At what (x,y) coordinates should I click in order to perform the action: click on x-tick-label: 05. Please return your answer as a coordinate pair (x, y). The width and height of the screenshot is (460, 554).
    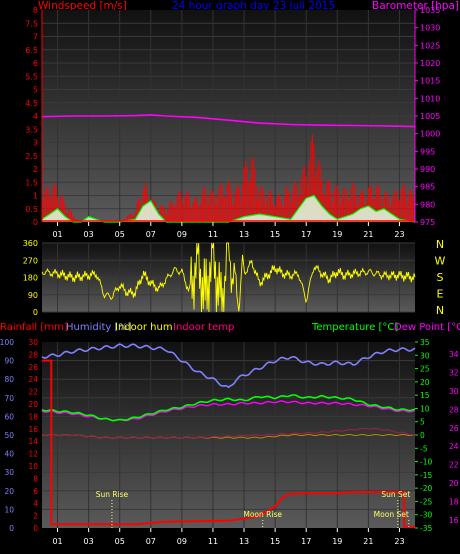
    Looking at the image, I should click on (120, 541).